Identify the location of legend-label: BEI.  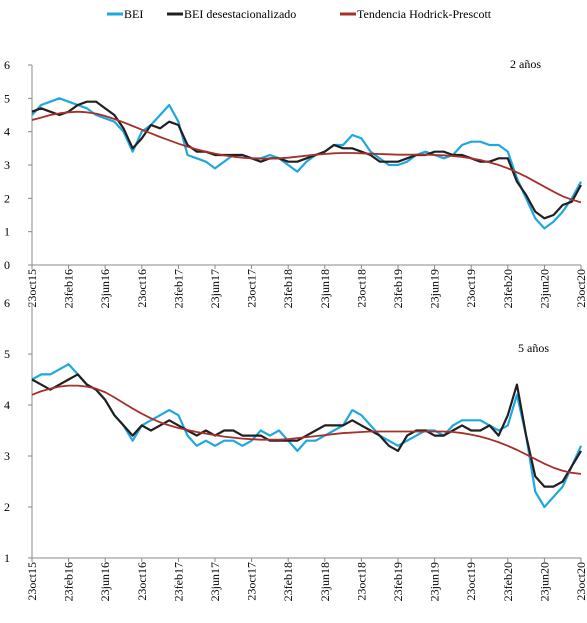
(133, 14).